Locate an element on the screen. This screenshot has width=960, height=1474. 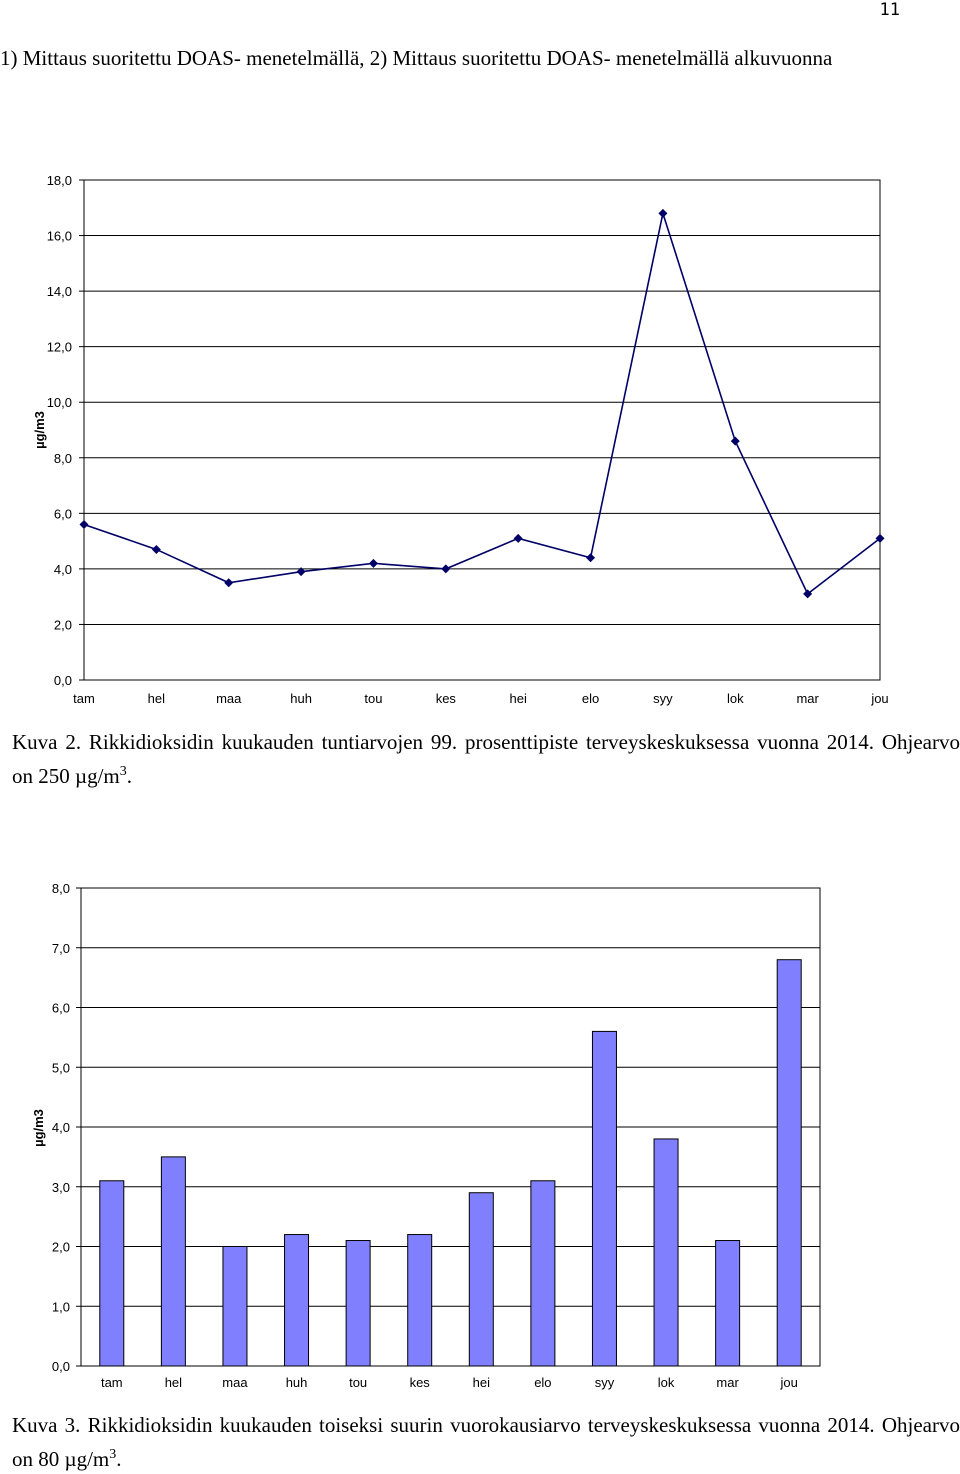
y-tick-label: 16,0 is located at coordinates (59, 236).